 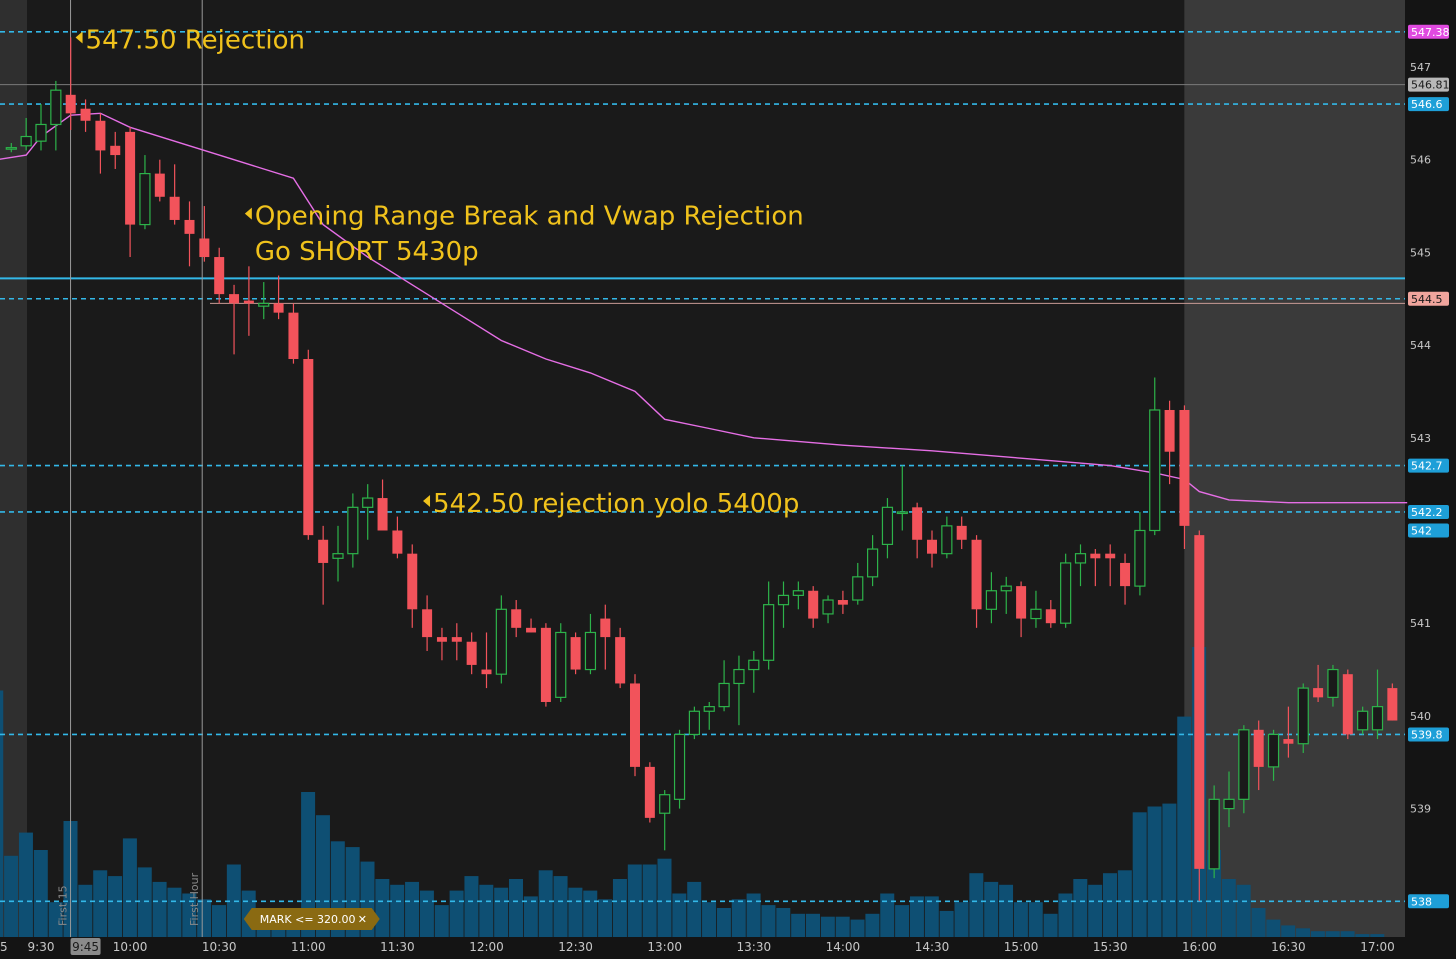 I want to click on x-tick-edge: 5, so click(x=4, y=947).